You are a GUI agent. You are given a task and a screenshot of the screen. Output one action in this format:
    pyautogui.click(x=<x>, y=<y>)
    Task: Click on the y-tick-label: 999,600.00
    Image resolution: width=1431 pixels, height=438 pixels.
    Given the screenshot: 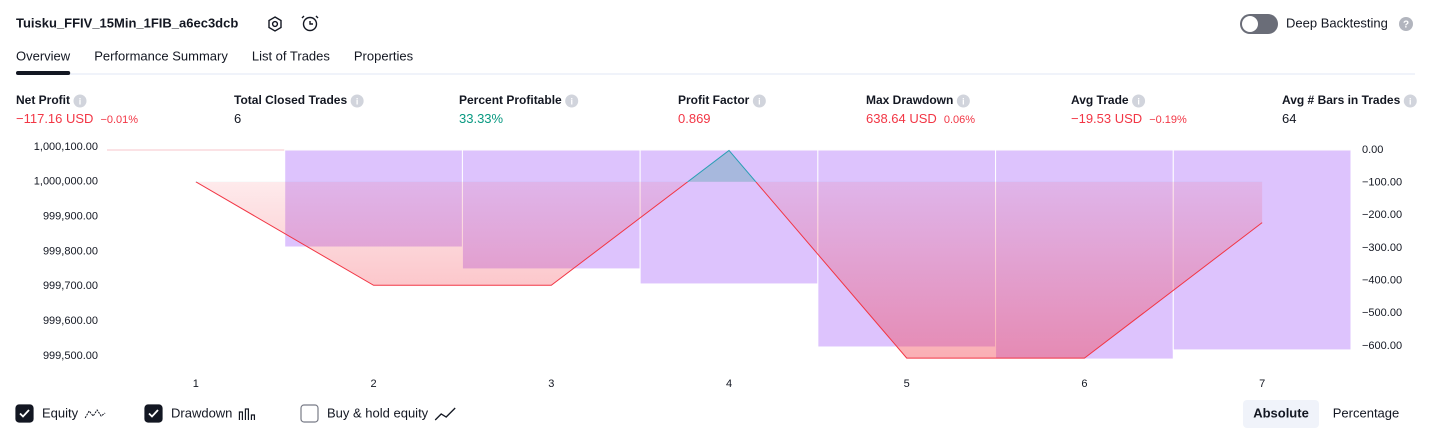 What is the action you would take?
    pyautogui.click(x=70, y=321)
    